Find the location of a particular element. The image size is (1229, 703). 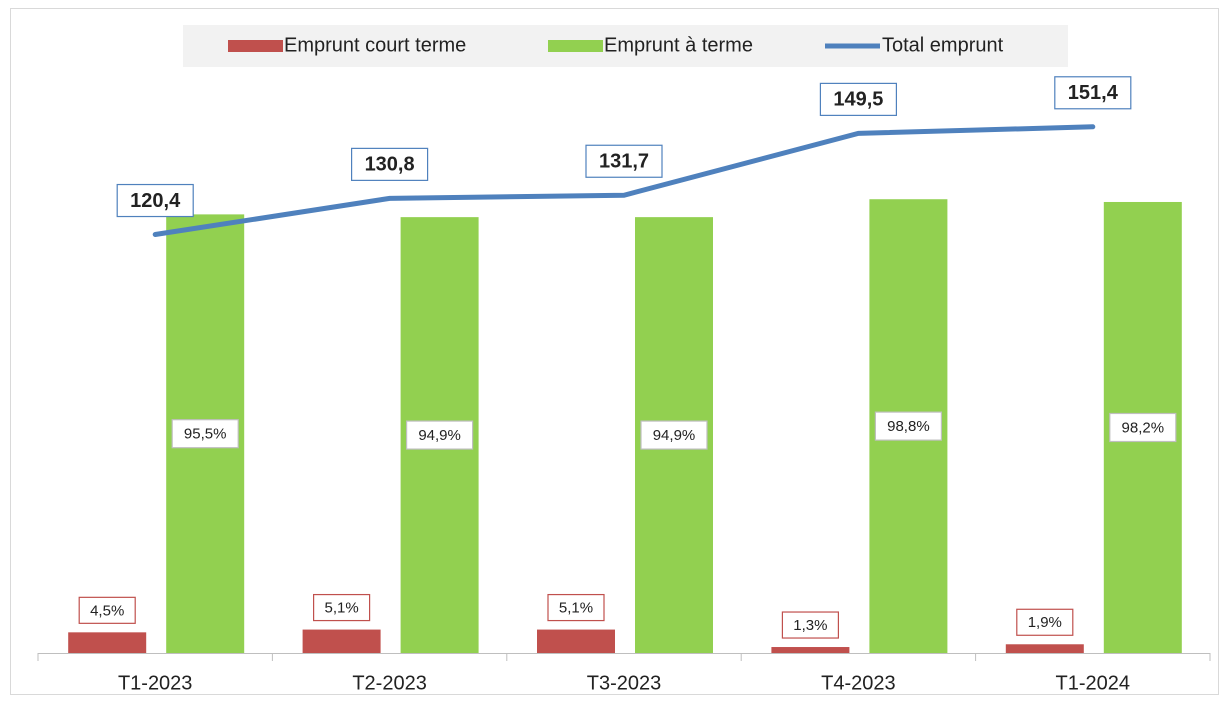

line-label: 131,7 is located at coordinates (624, 162).